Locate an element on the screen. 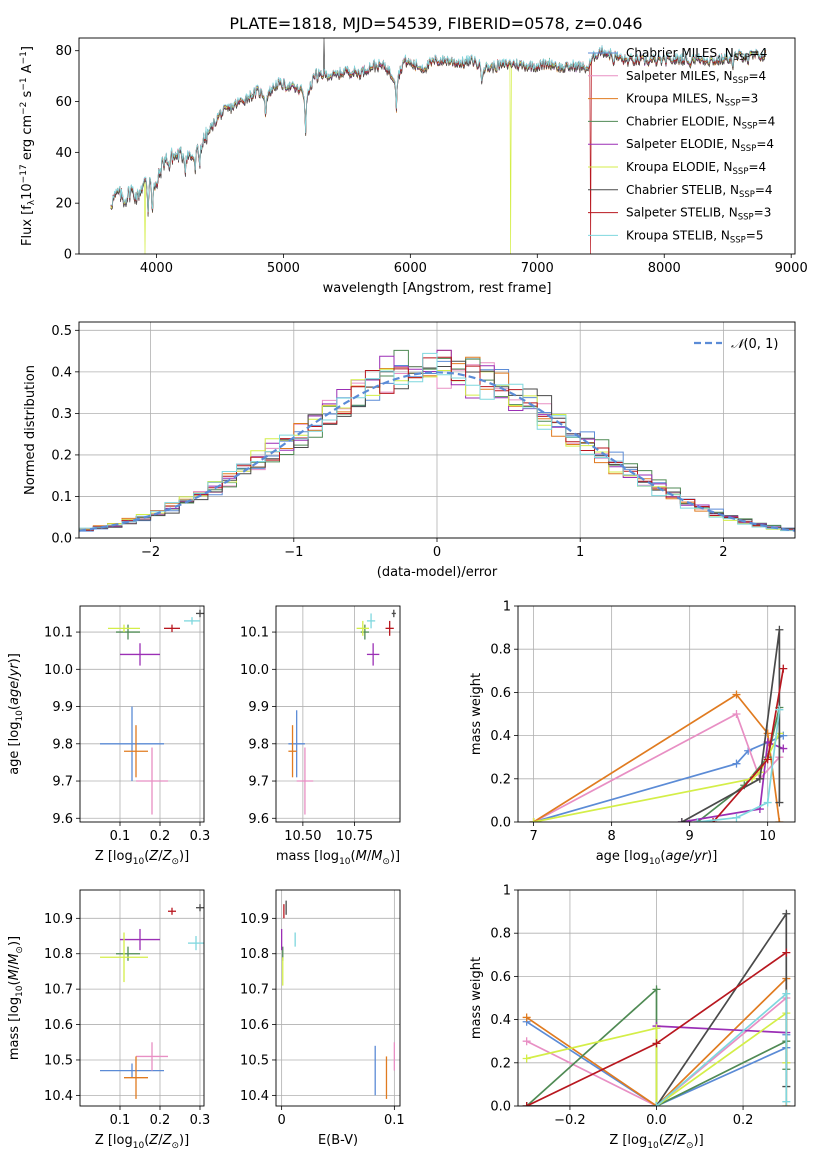  y-axis-label-part: mass [log is located at coordinates (14, 1028).